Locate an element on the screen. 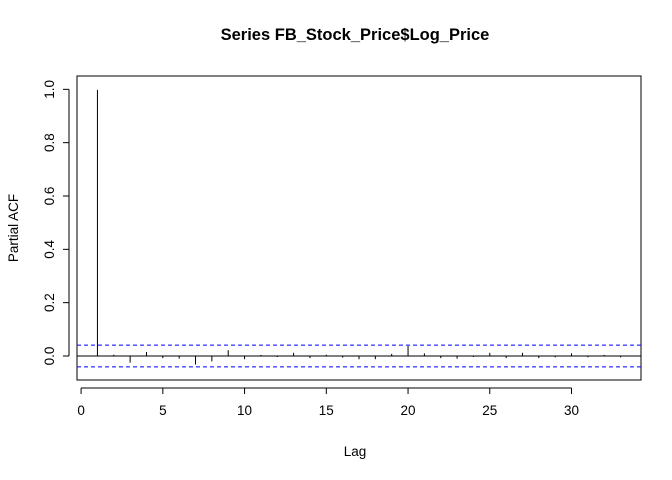 The width and height of the screenshot is (672, 480). x-tick-label: 0 is located at coordinates (81, 410).